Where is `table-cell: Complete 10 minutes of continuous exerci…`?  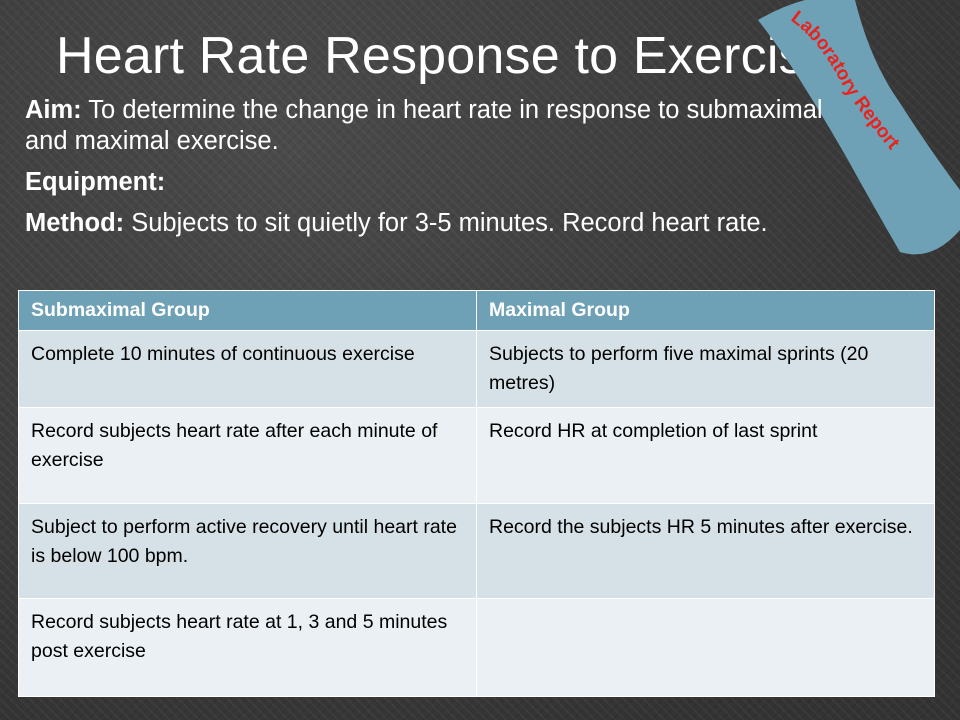
table-cell: Complete 10 minutes of continuous exerci… is located at coordinates (247, 369).